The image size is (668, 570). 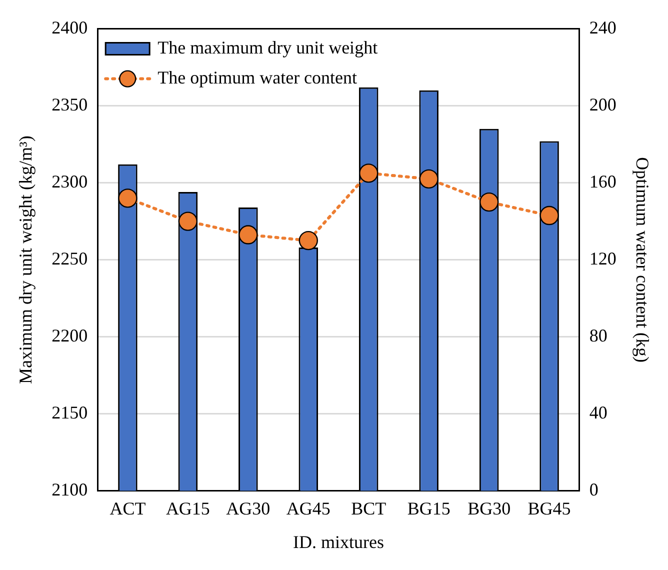 What do you see at coordinates (489, 508) in the screenshot?
I see `x-tick-label: BG30` at bounding box center [489, 508].